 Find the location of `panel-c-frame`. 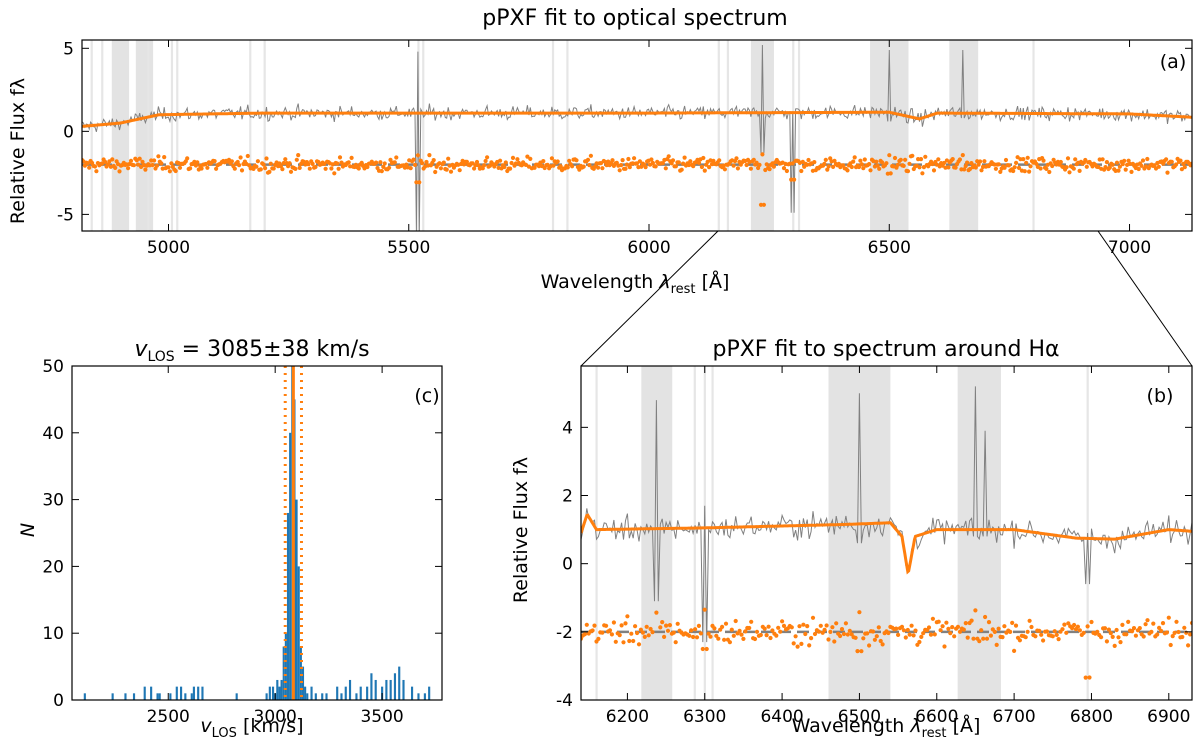

panel-c-frame is located at coordinates (257, 533).